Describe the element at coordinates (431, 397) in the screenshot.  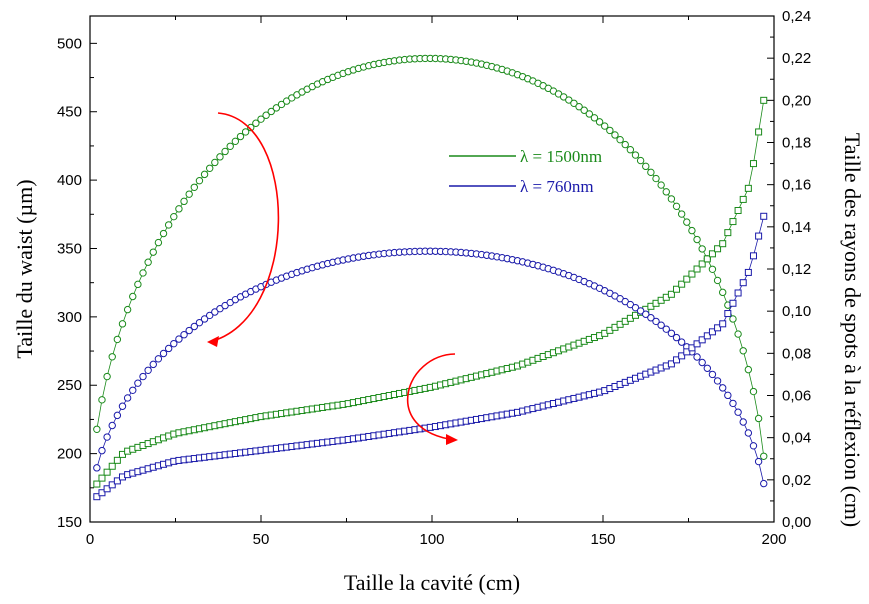
I see `arrow-right-curve` at that location.